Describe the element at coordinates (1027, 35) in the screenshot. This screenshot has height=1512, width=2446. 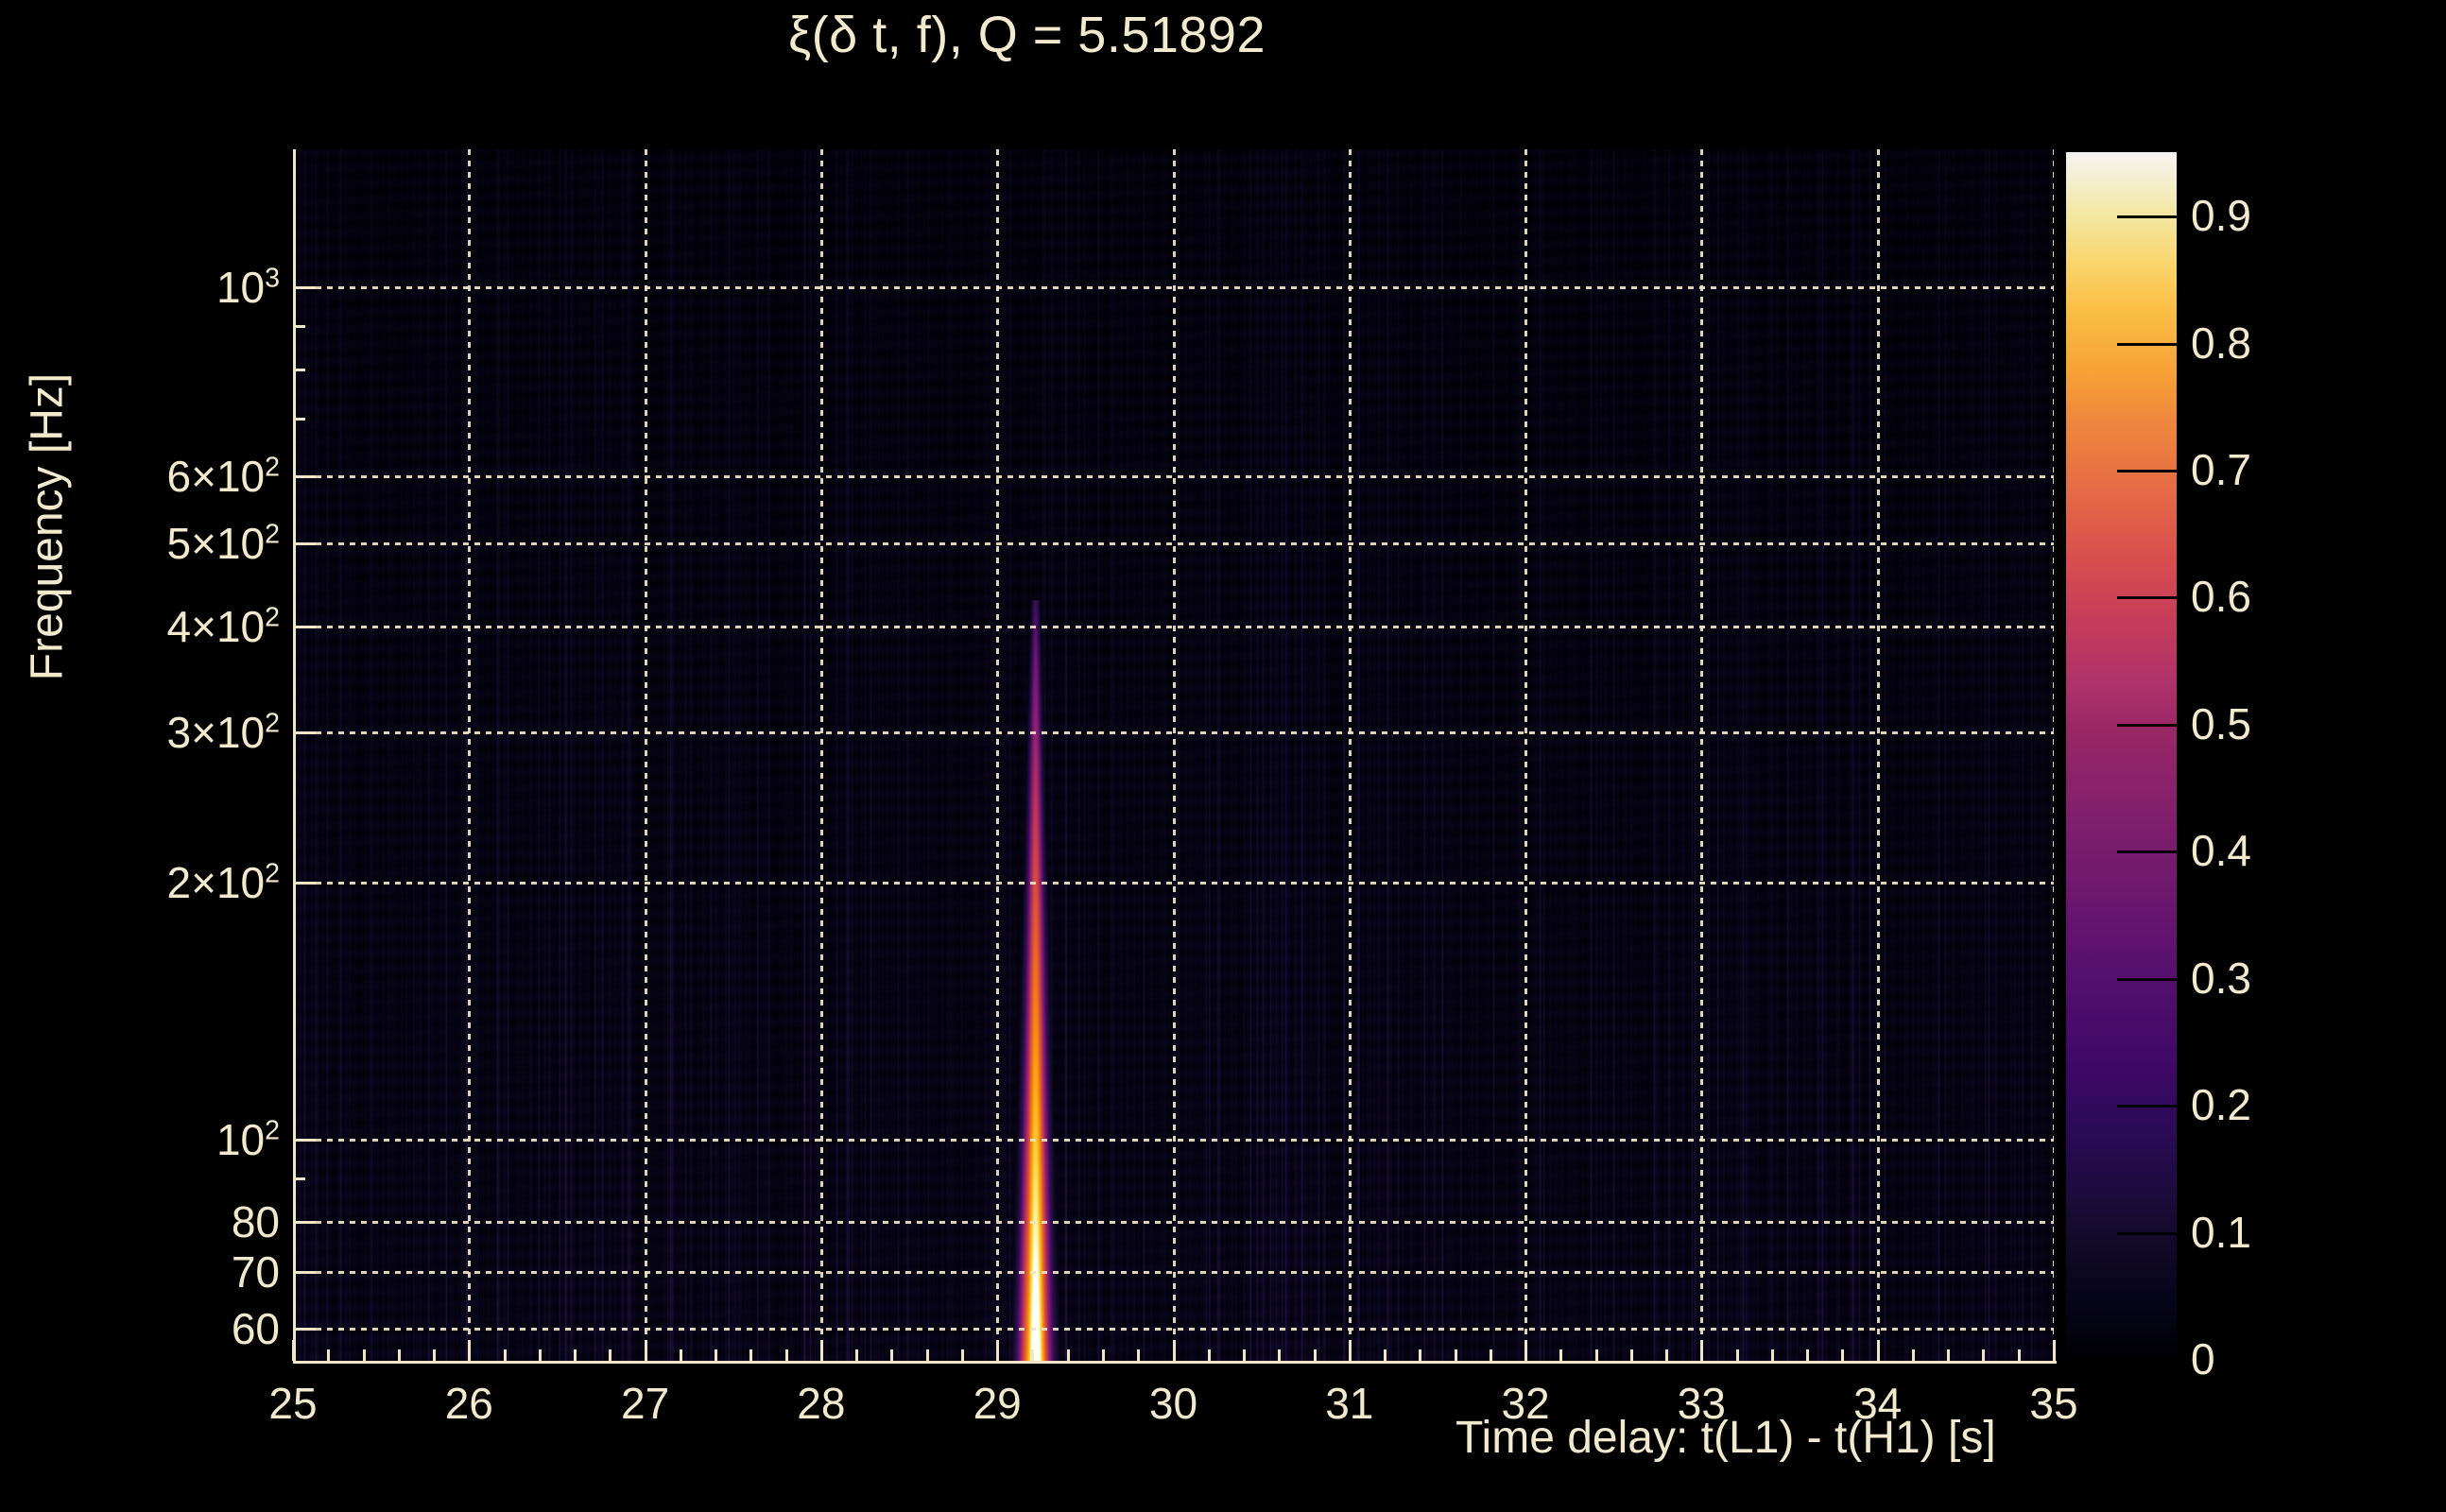
I see `figure-title: ξ(δ t, f), Q = 5.51892` at that location.